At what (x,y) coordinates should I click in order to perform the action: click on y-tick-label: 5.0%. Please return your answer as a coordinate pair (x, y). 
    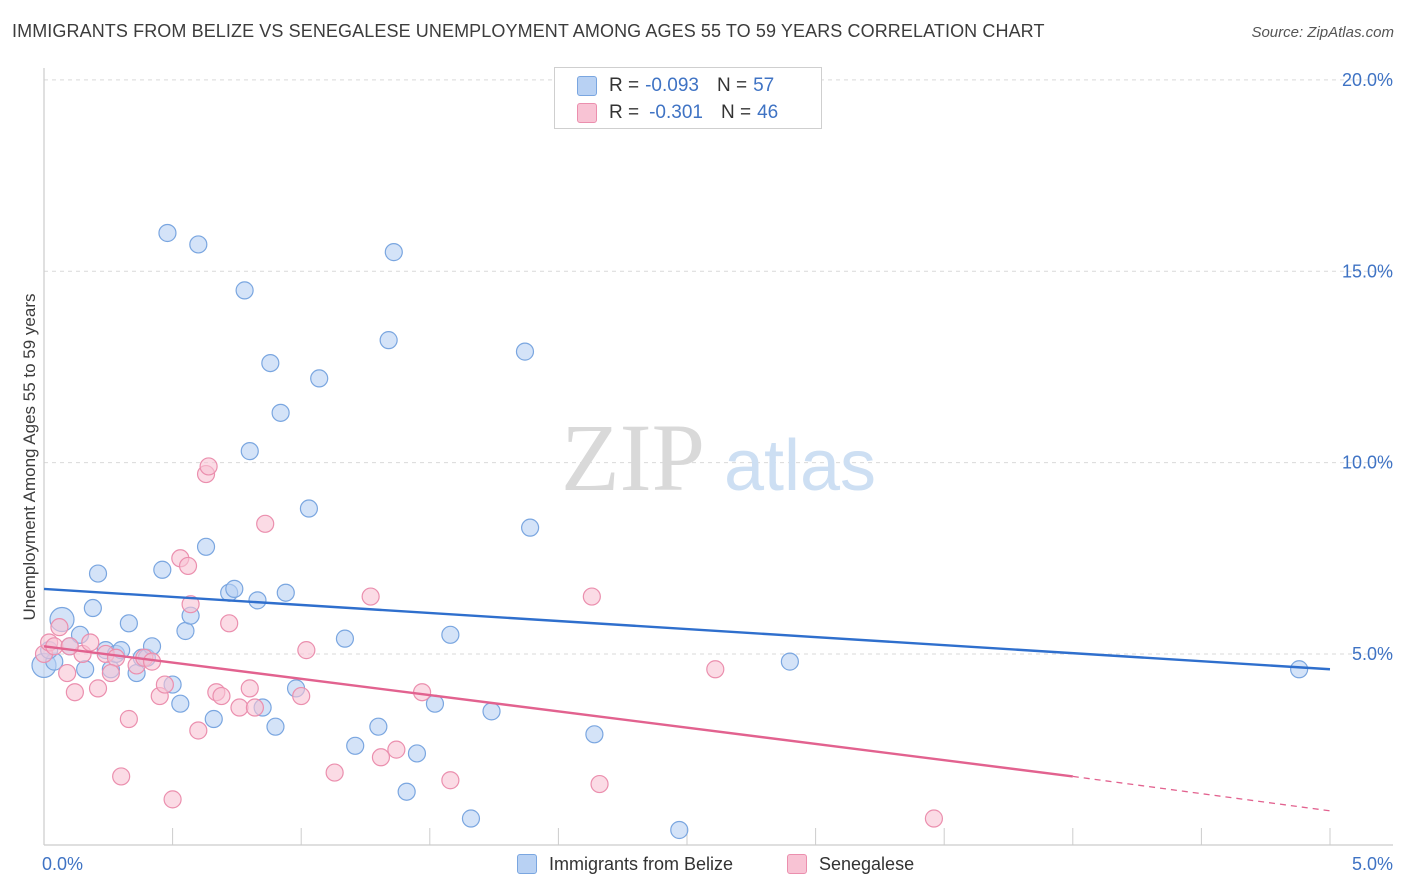
    Looking at the image, I should click on (1372, 654).